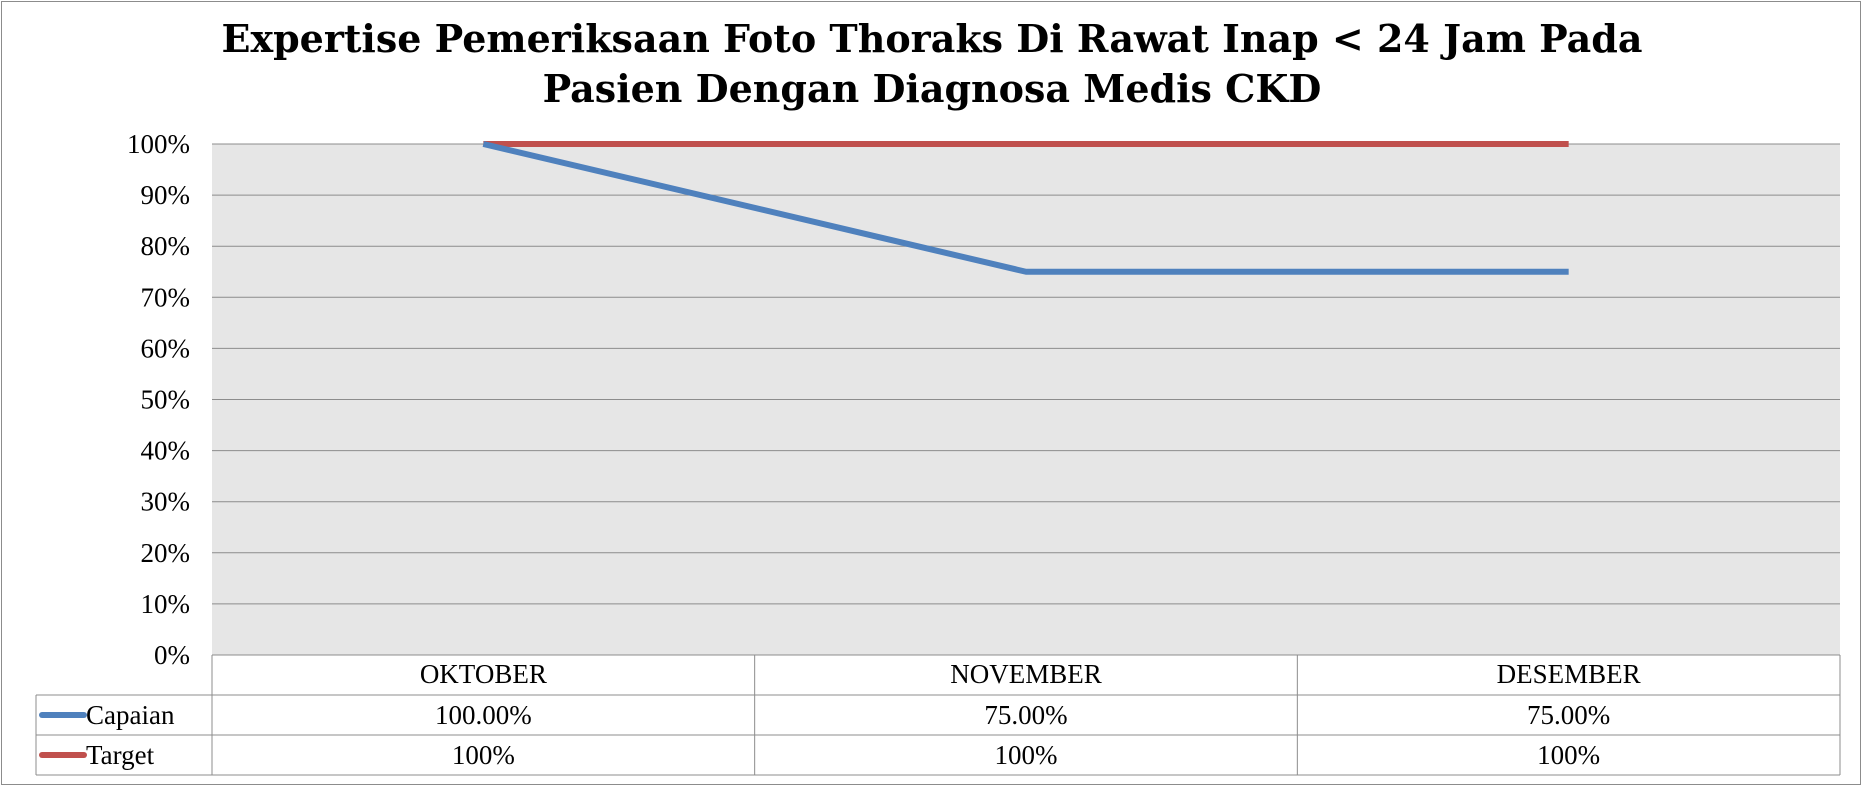 The height and width of the screenshot is (788, 1864). What do you see at coordinates (166, 400) in the screenshot?
I see `y-tick-label: 50%` at bounding box center [166, 400].